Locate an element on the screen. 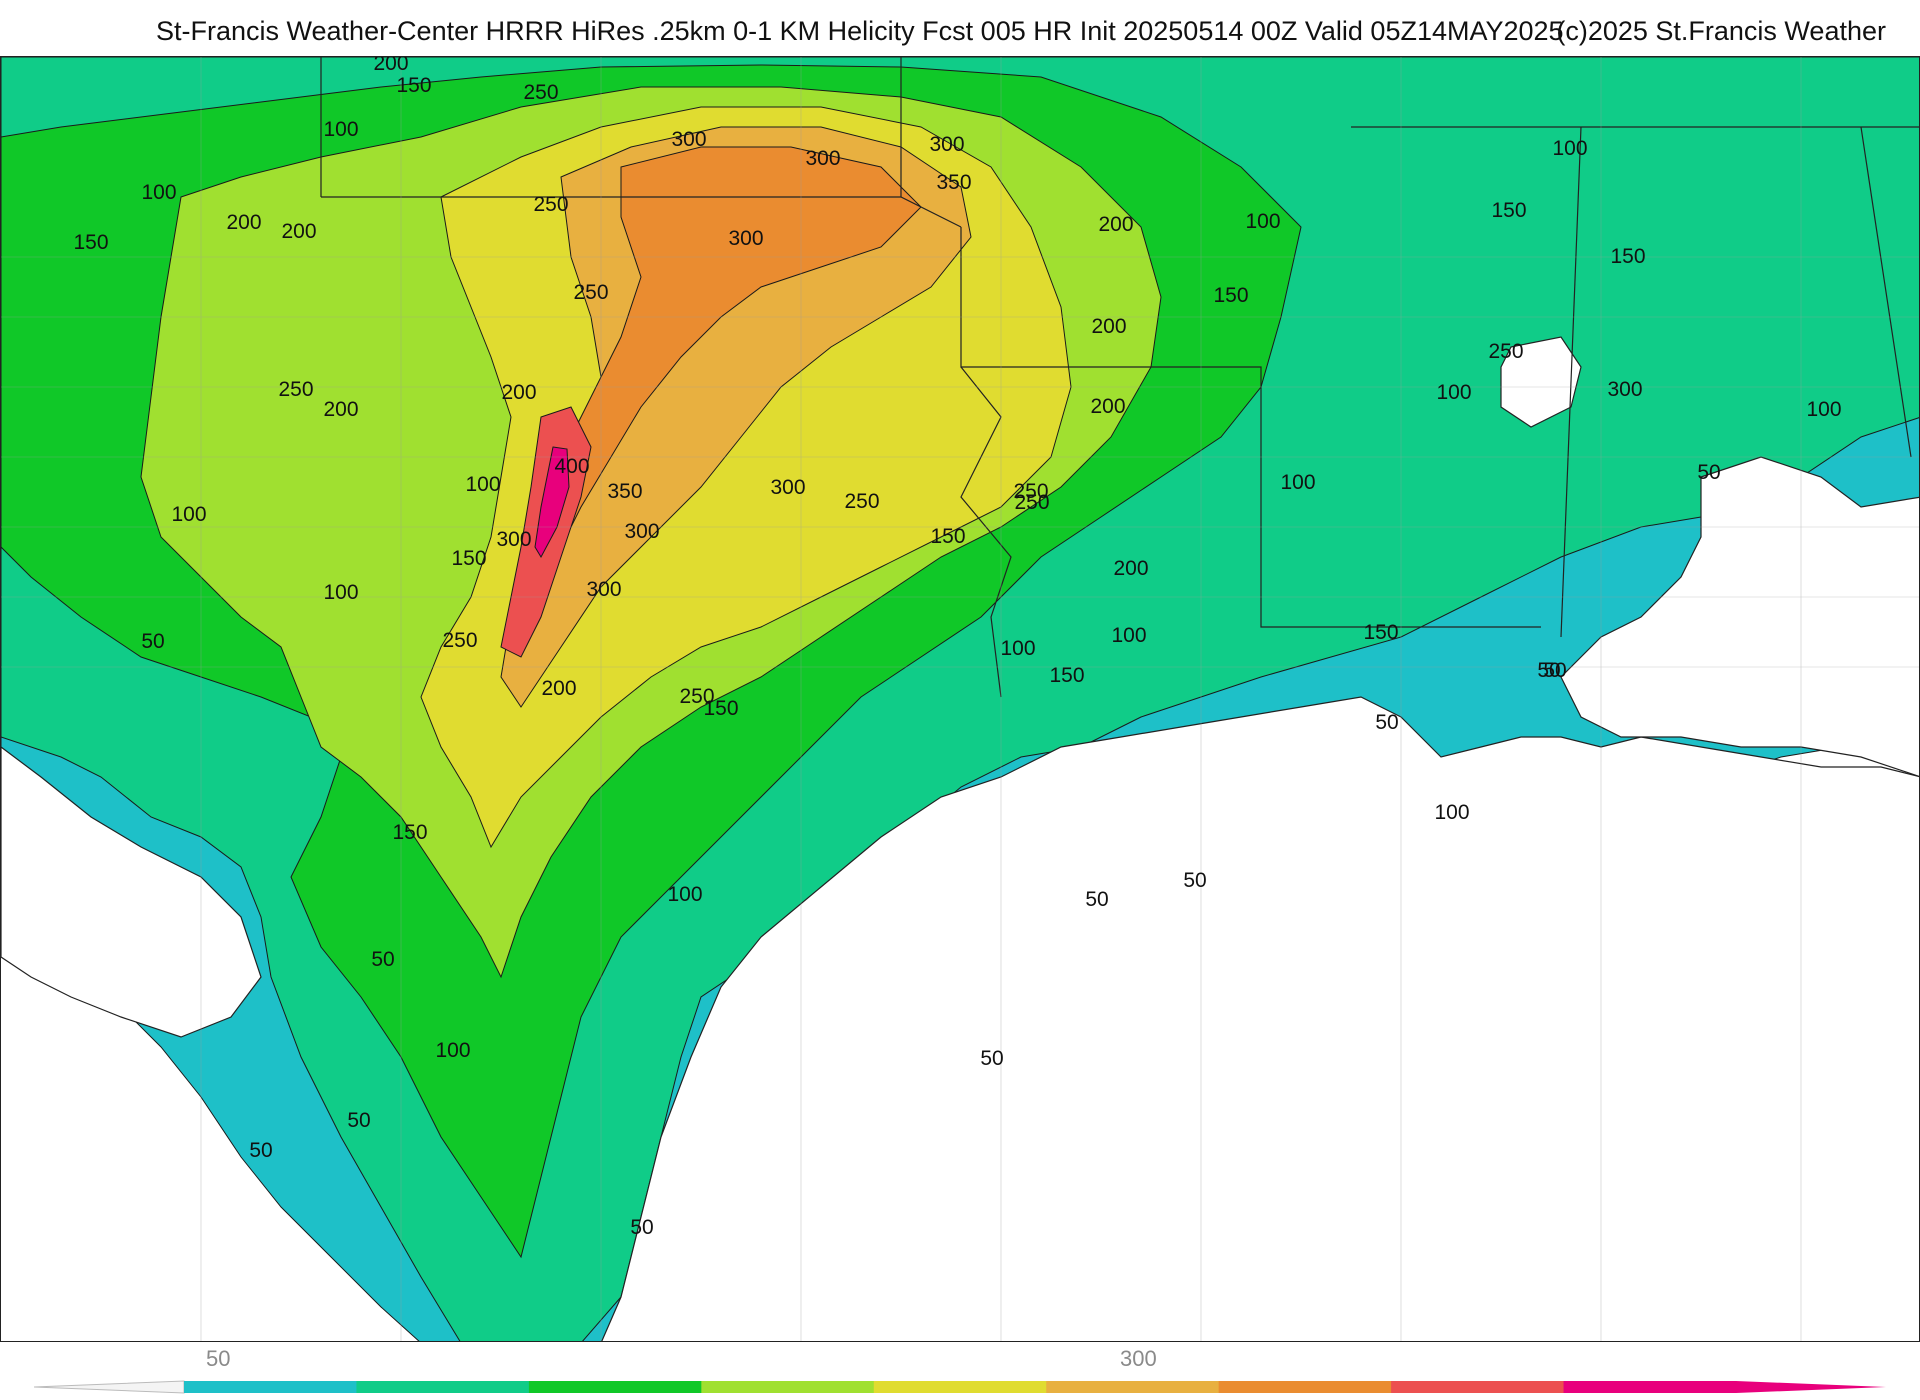  lake-blank is located at coordinates (1541, 382).